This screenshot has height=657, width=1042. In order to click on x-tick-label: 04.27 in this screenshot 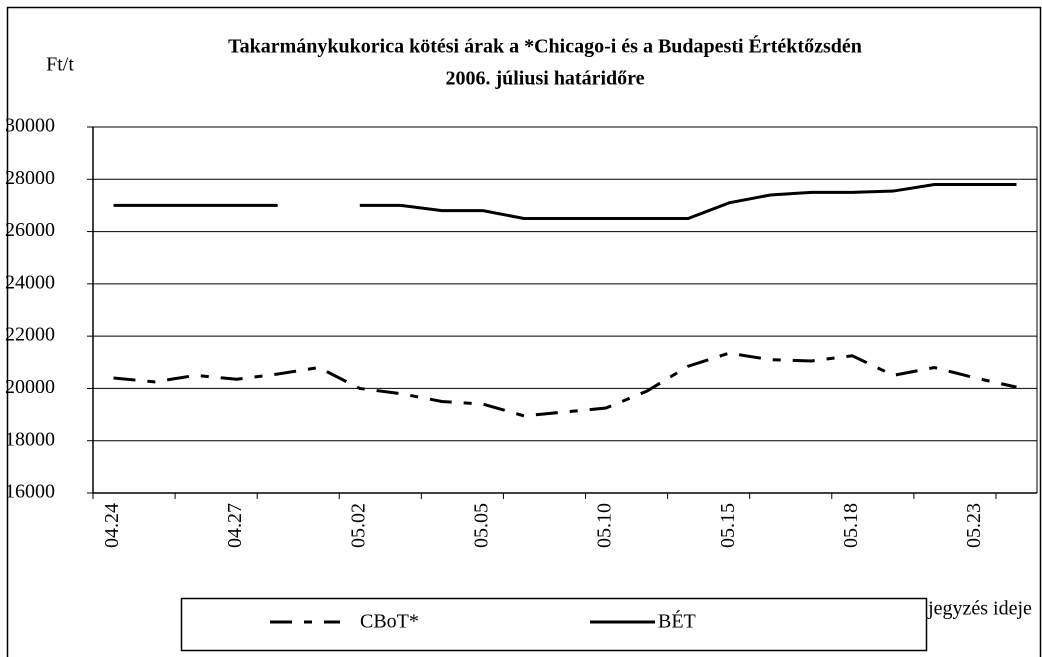, I will do `click(235, 525)`.